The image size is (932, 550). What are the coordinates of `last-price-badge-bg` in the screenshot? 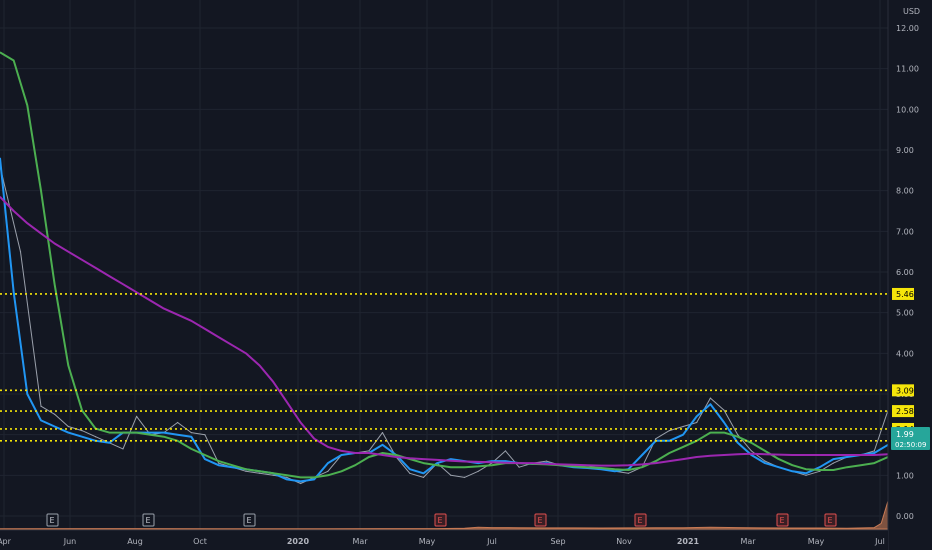 It's located at (910, 438).